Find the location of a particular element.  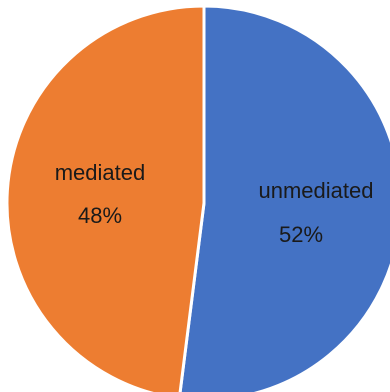

slice-label-mediated-name: mediated is located at coordinates (100, 172).